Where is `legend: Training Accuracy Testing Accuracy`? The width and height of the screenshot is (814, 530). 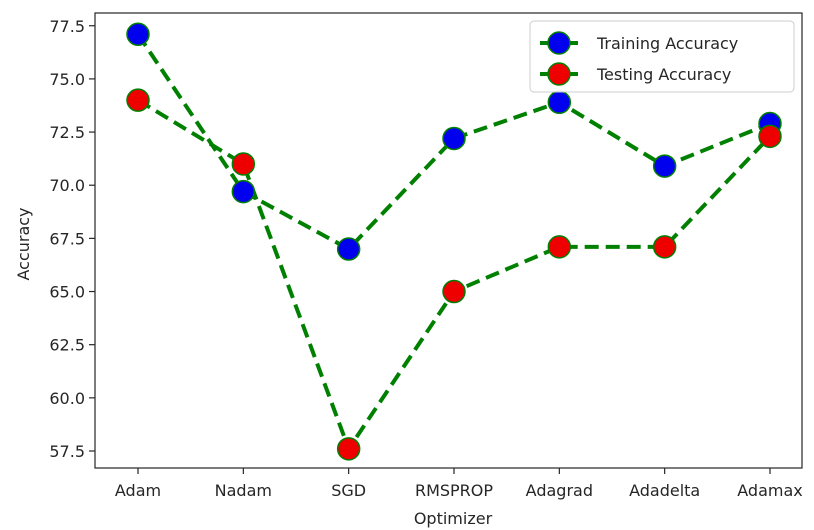 legend: Training Accuracy Testing Accuracy is located at coordinates (662, 56).